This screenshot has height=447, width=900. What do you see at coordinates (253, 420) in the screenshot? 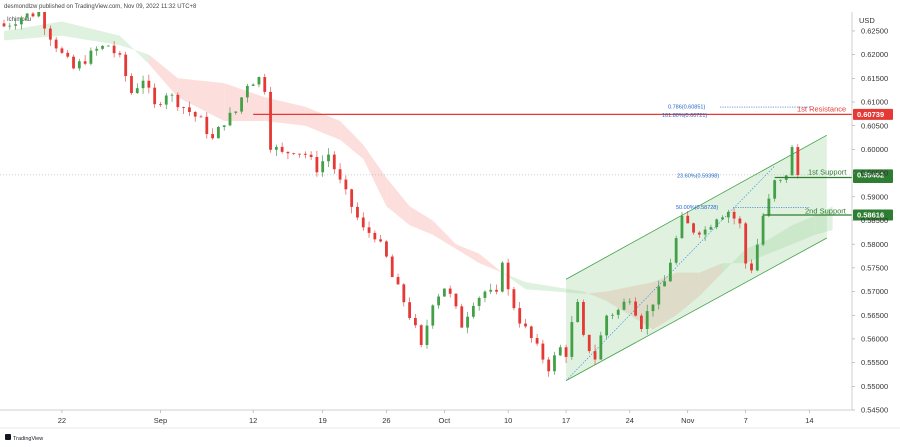
I see `x-tick-label: 12` at bounding box center [253, 420].